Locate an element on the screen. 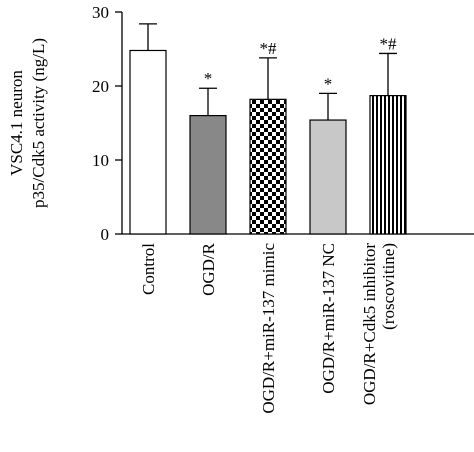 The height and width of the screenshot is (452, 474). y-axis-title-line: VSC4.1 neuron is located at coordinates (16, 123).